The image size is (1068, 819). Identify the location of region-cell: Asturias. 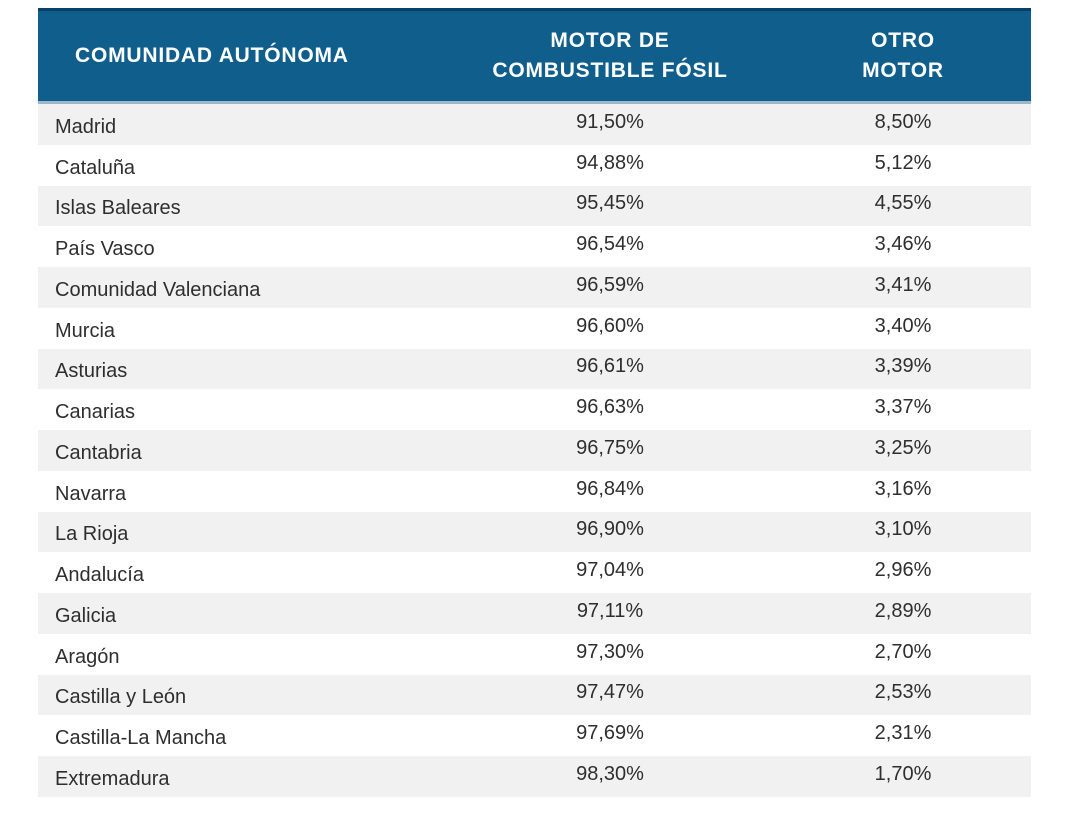
(91, 371).